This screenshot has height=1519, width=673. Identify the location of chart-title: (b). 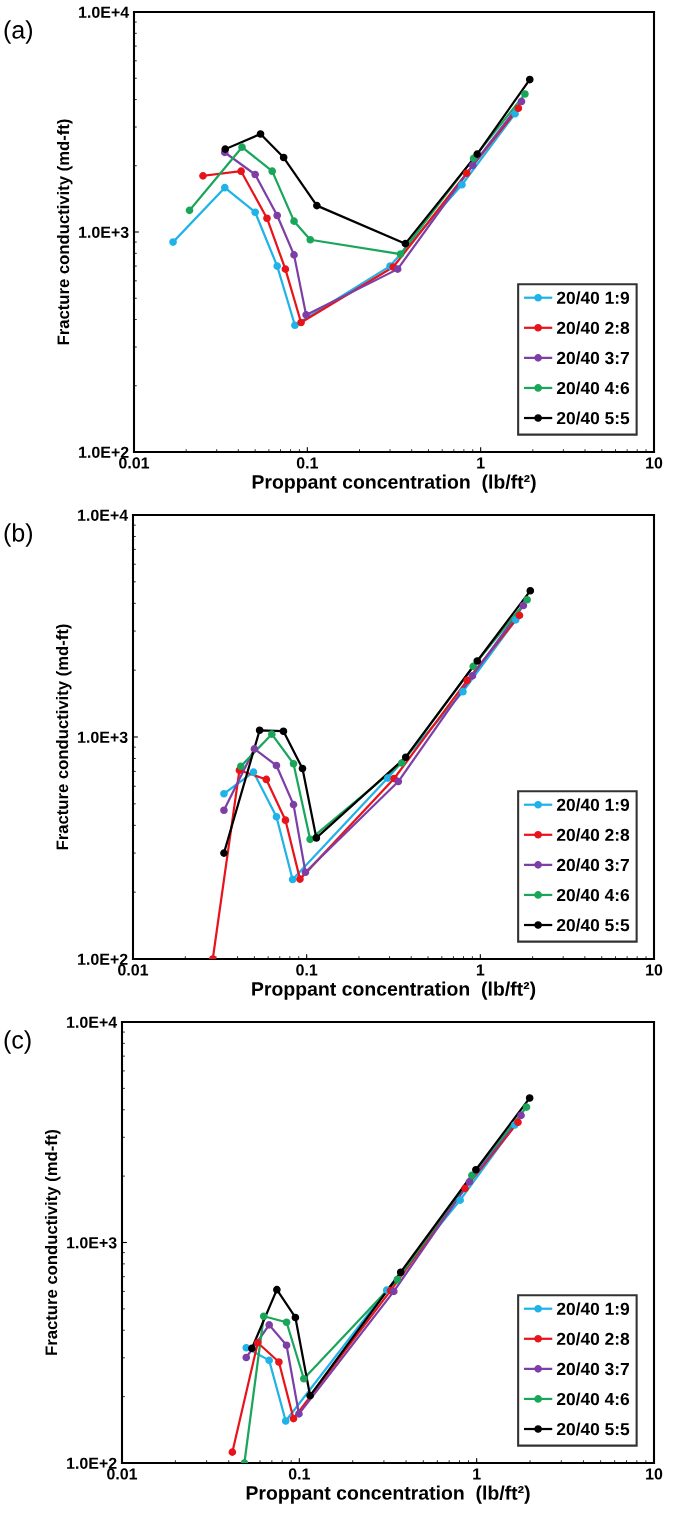
(18, 535).